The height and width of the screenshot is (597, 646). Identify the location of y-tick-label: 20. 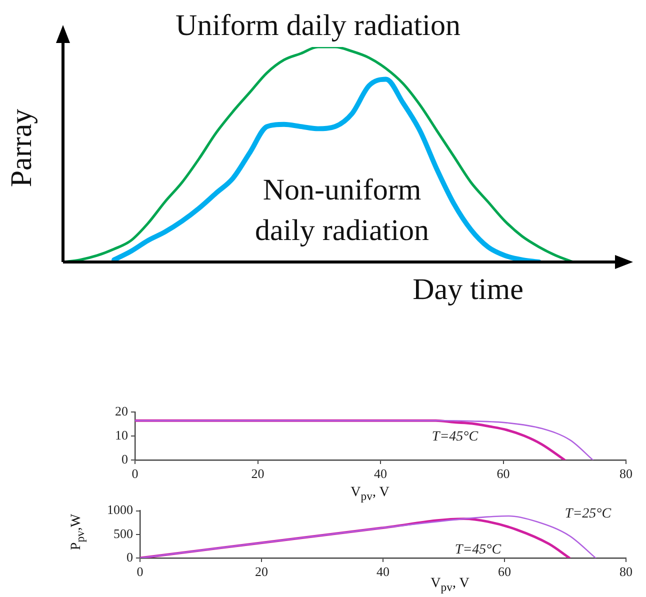
(121, 410).